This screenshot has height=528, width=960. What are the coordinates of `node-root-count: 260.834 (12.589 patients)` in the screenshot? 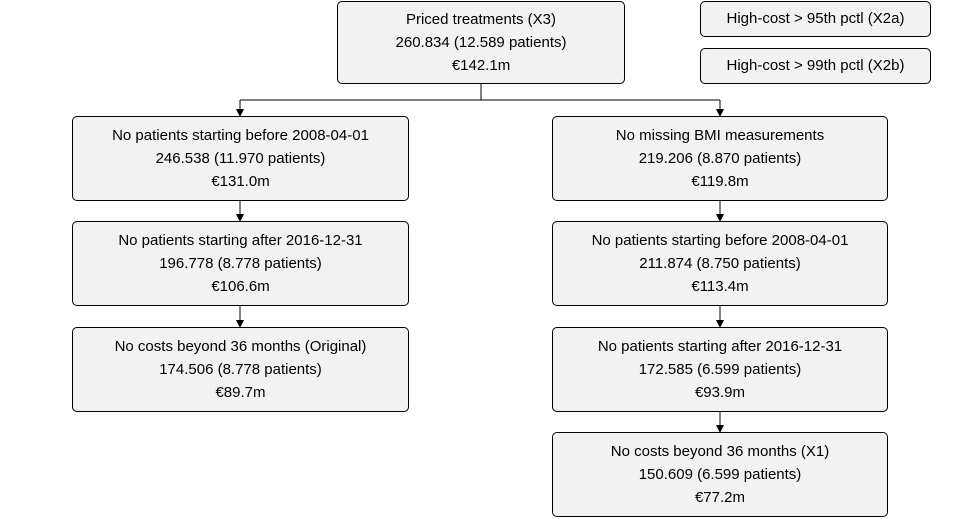 It's located at (481, 42).